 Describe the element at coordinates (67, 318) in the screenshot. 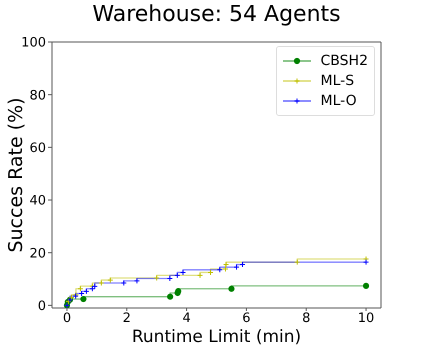

I see `x-tick-label: 0` at that location.